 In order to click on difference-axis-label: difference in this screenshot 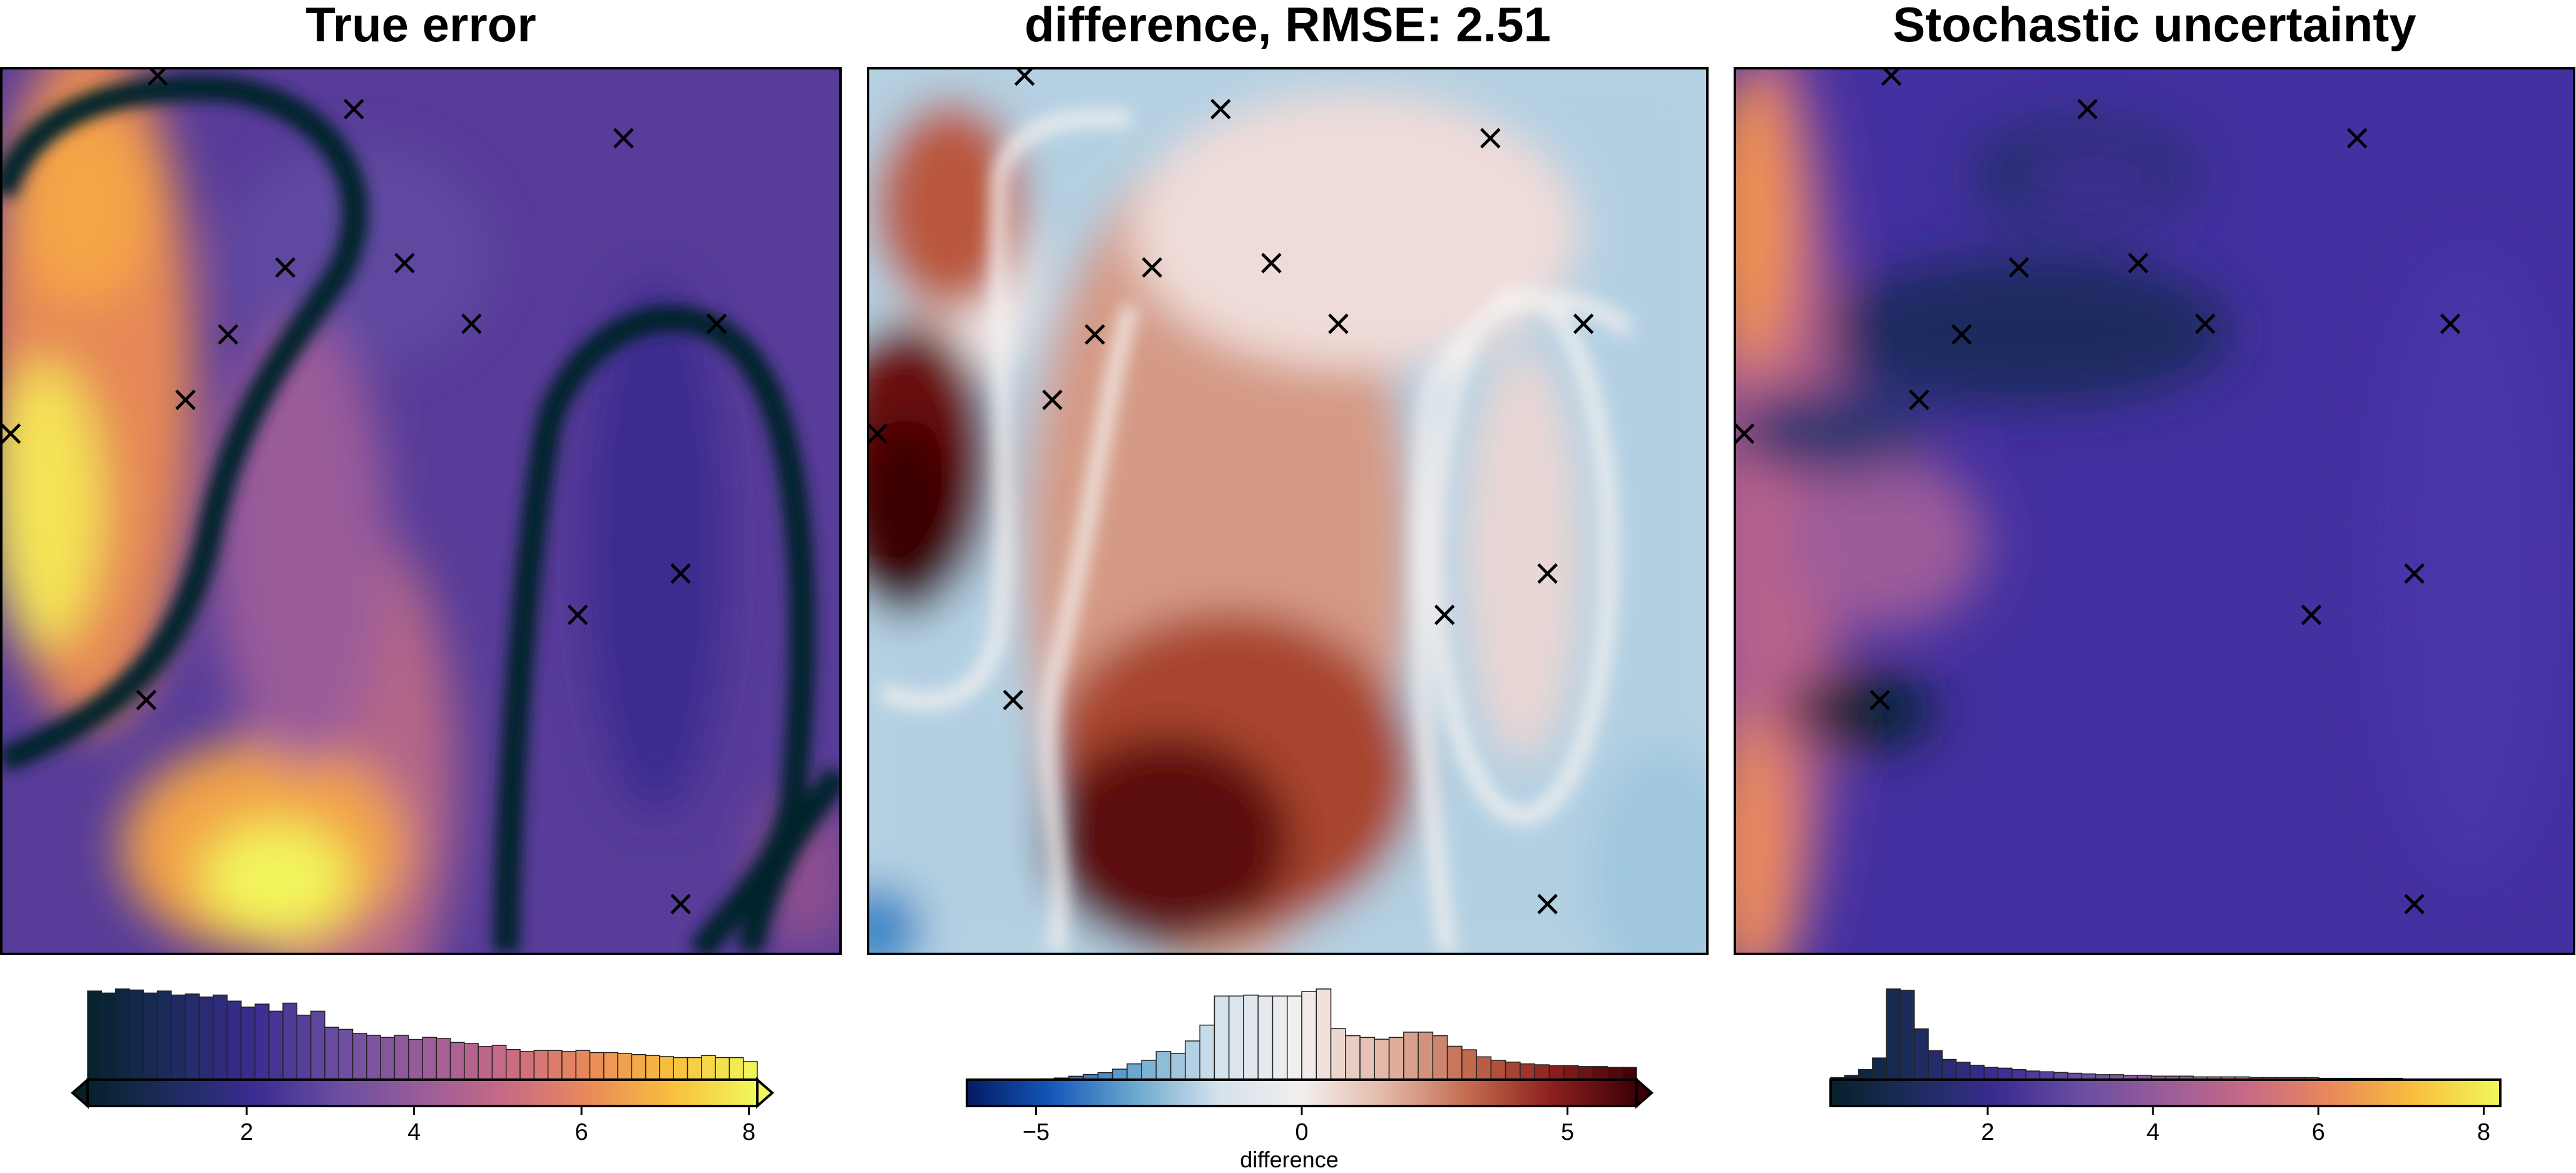, I will do `click(1290, 1159)`.